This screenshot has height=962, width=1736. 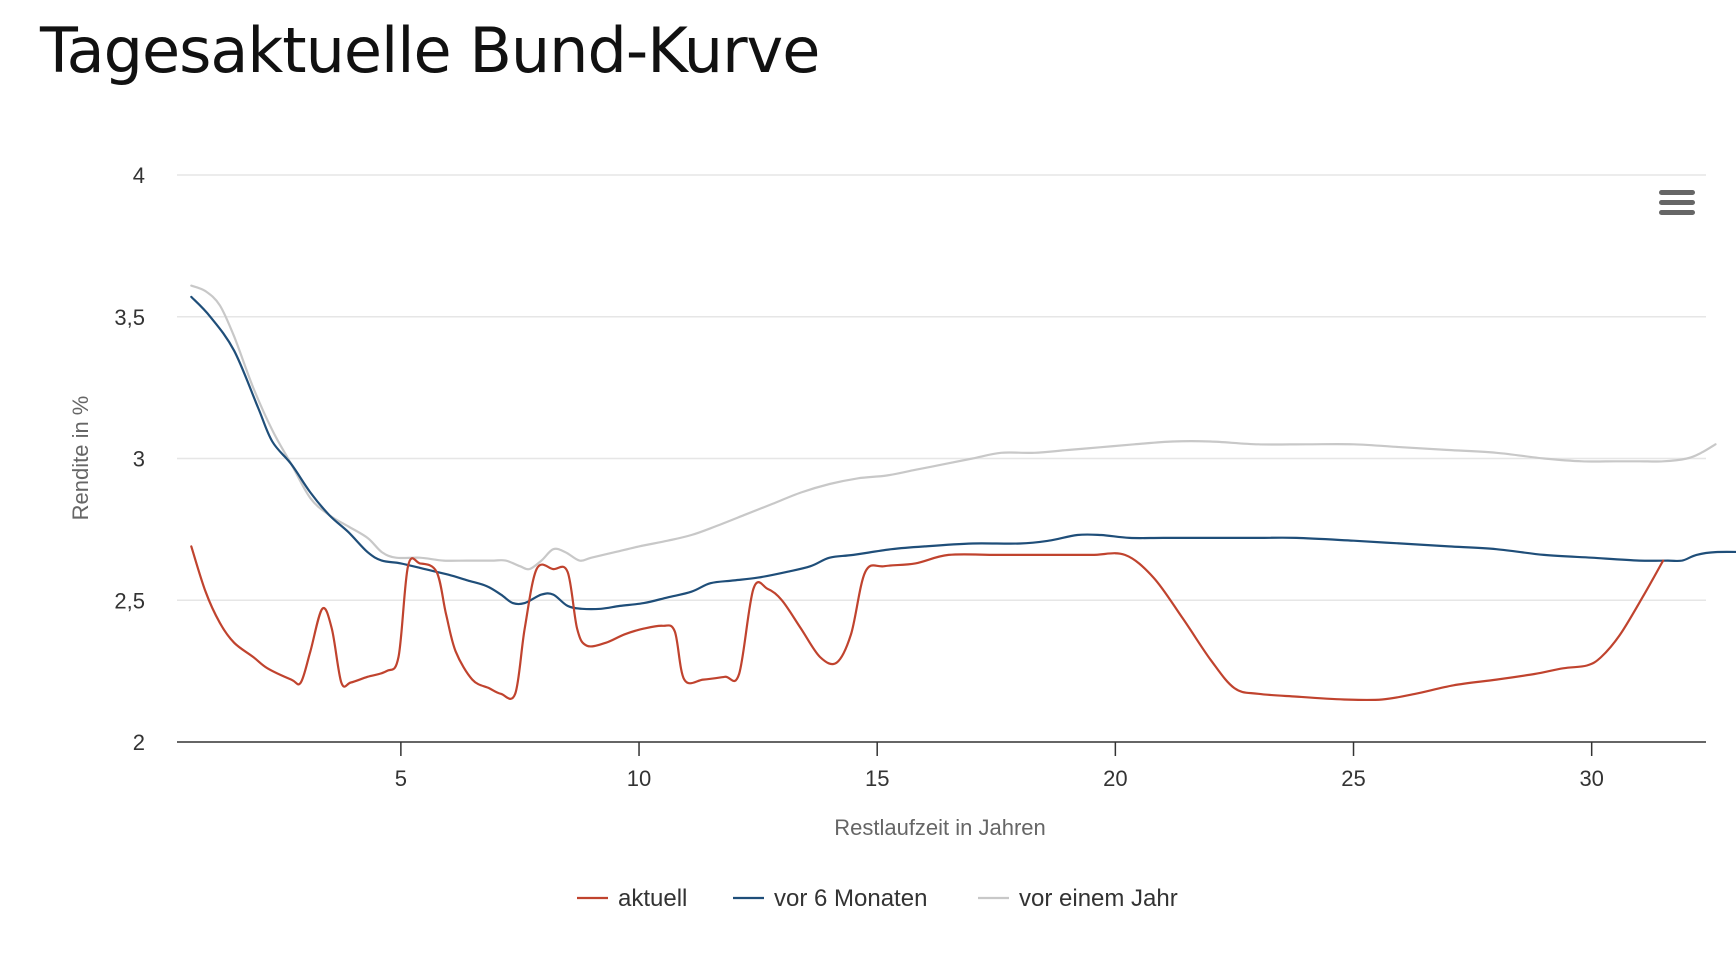 I want to click on legend: aktuell vor 6 Monaten vor einem Jahr, so click(x=877, y=898).